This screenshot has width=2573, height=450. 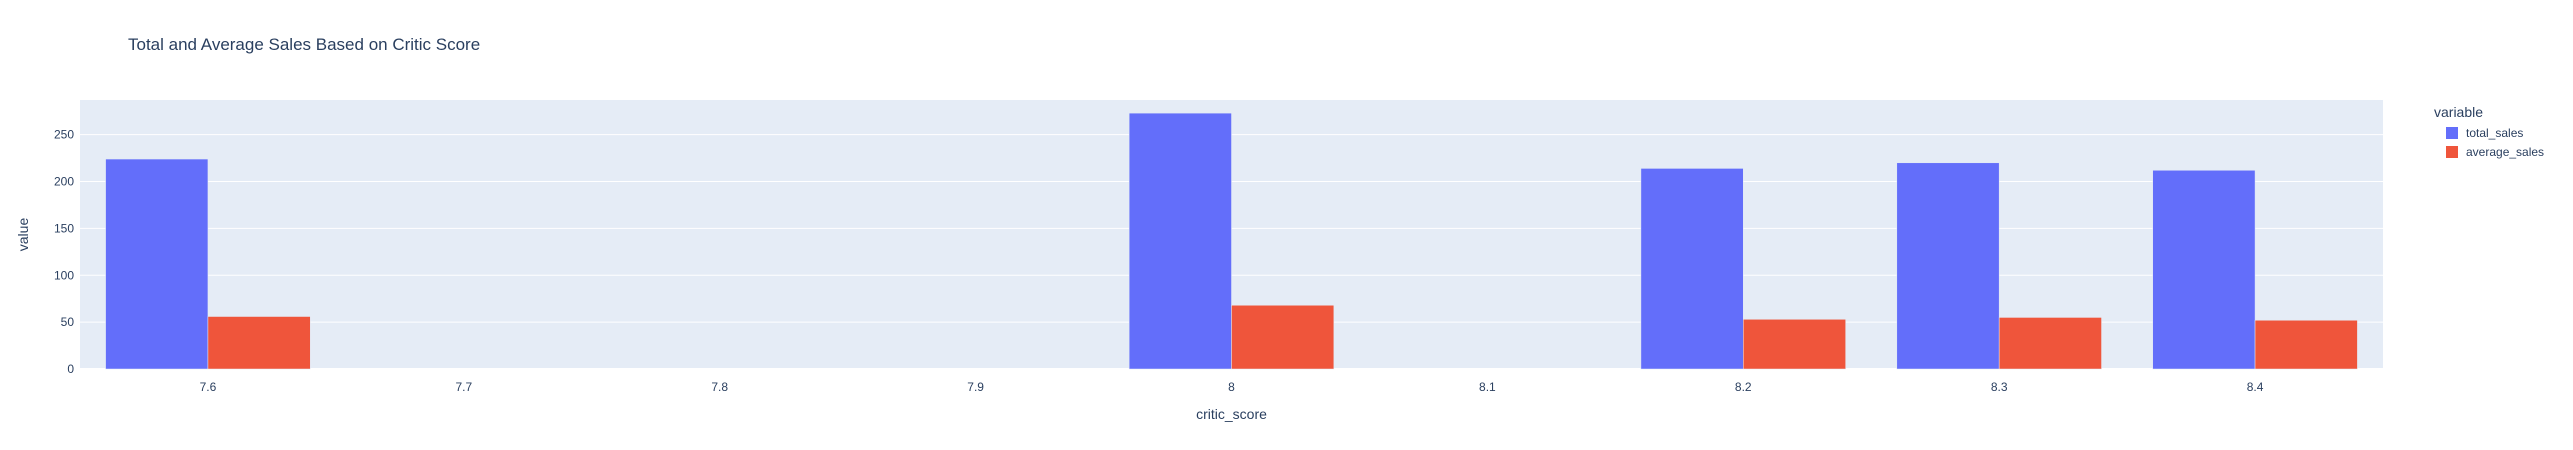 I want to click on y-tick-label: 0, so click(x=70, y=369).